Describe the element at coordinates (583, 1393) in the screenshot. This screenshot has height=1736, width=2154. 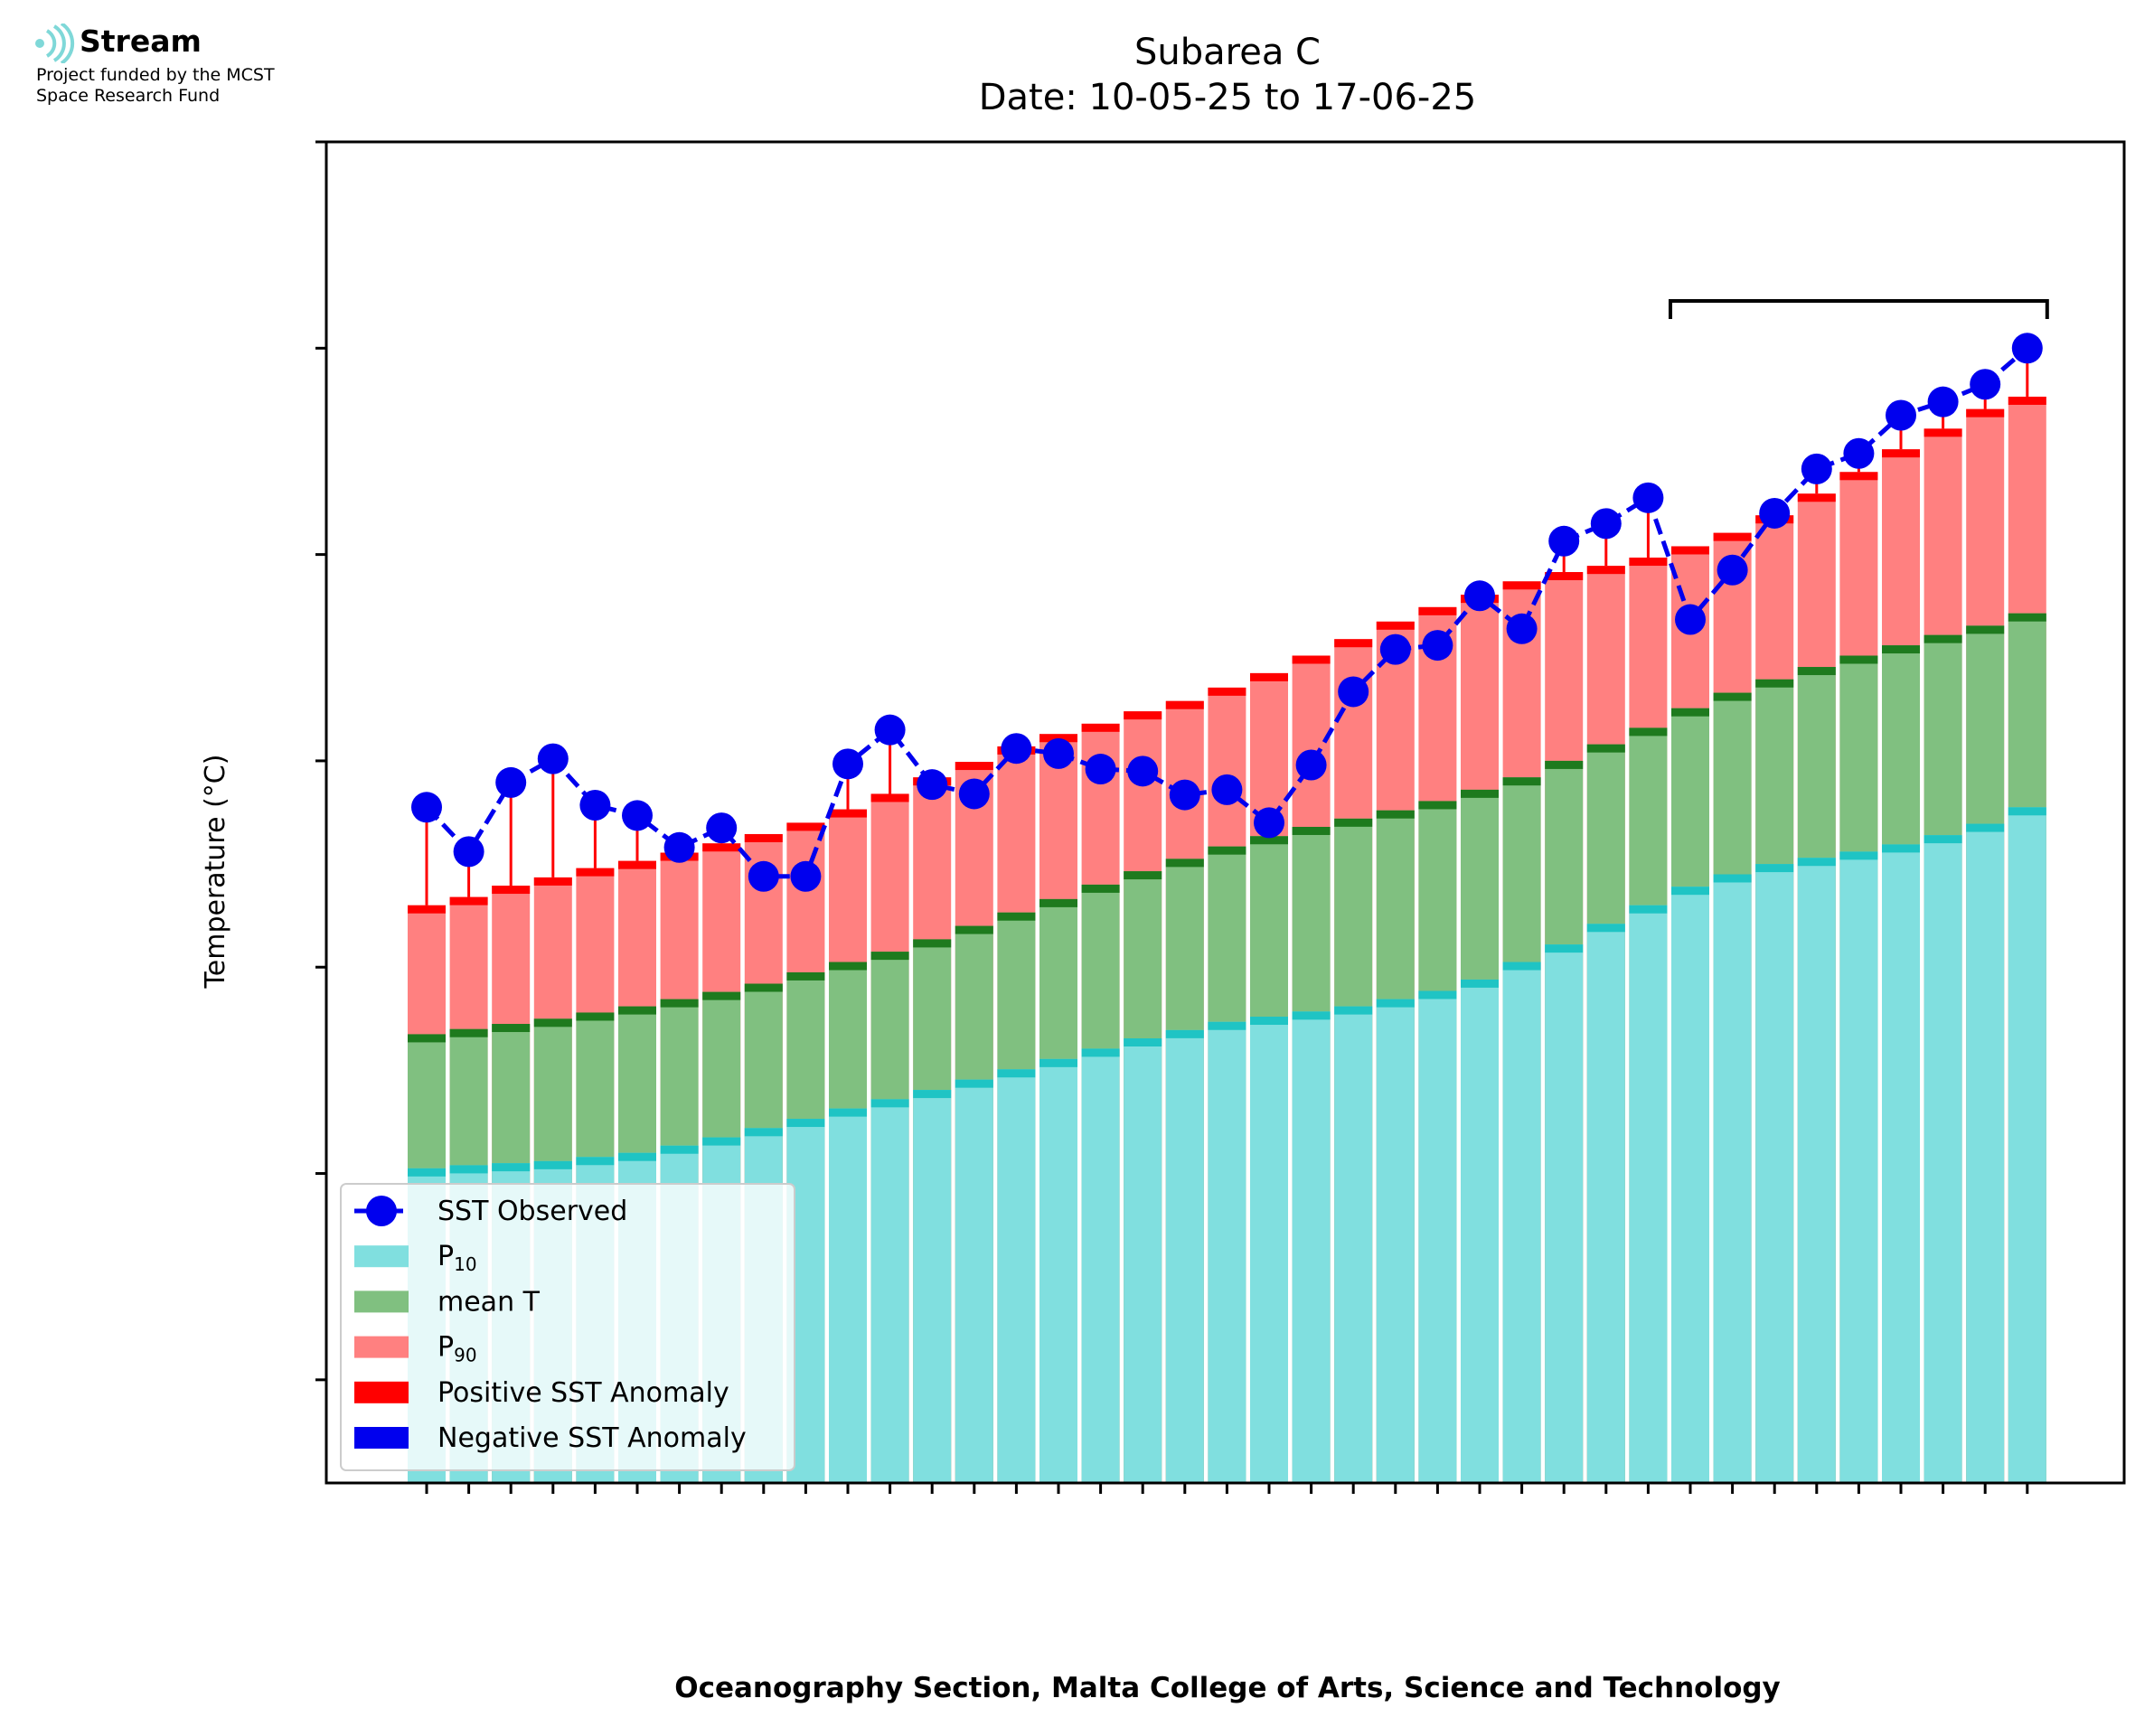
I see `legend-label-text: Positive SST Anomaly` at that location.